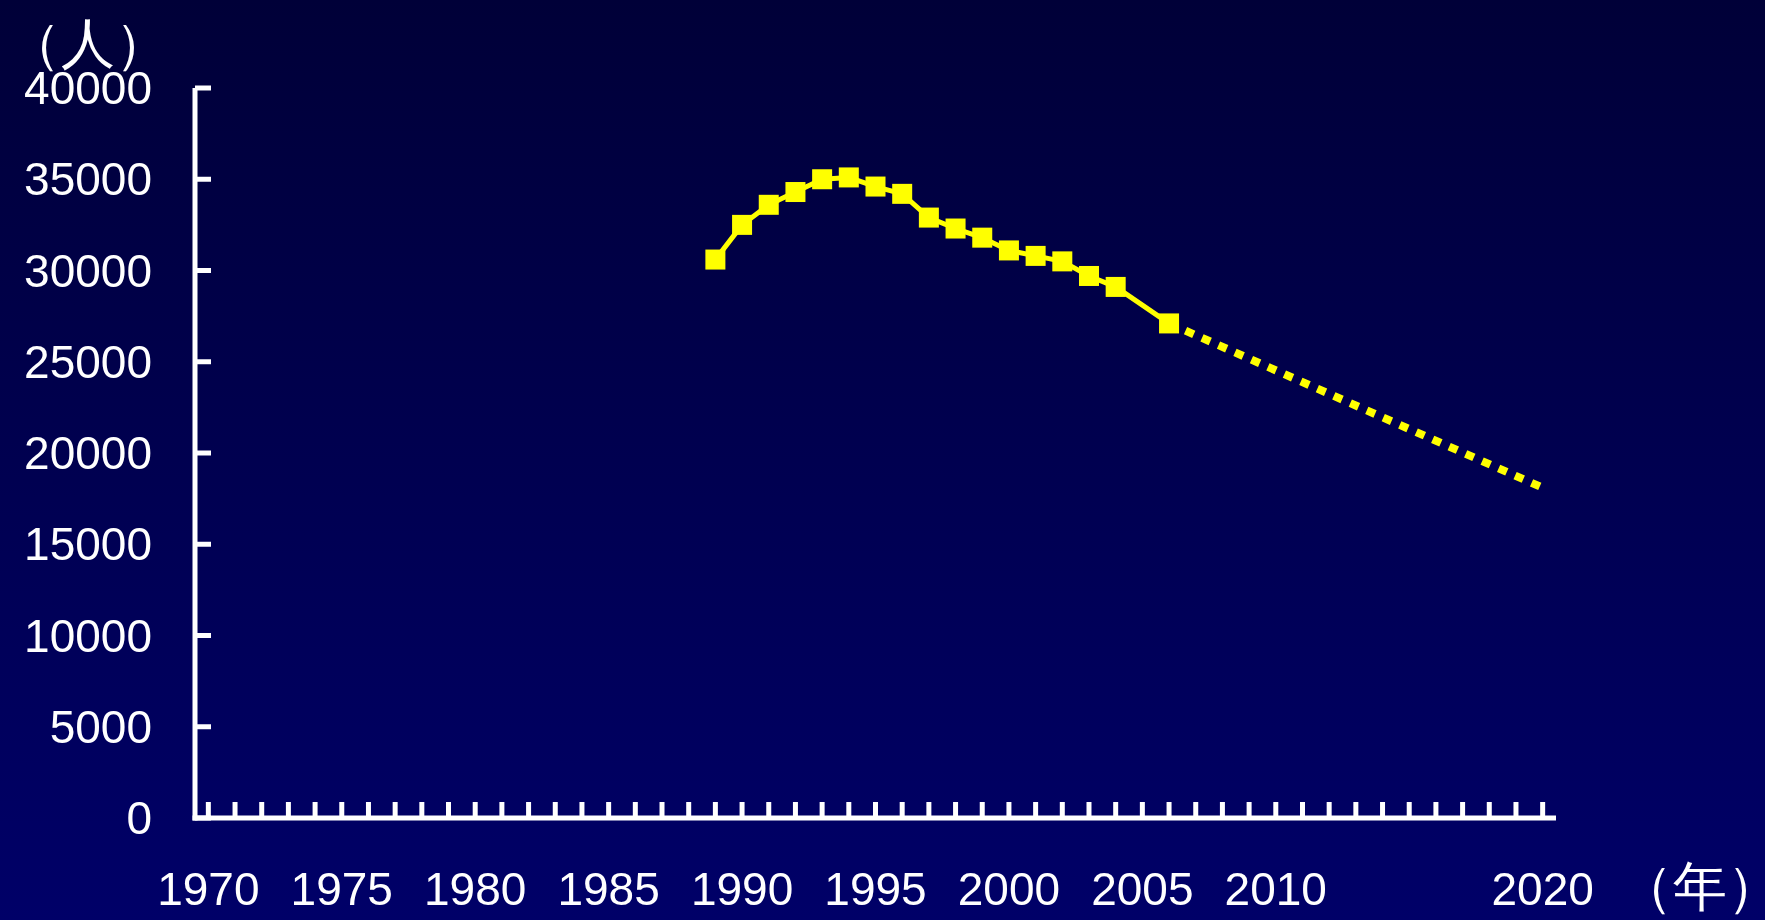  What do you see at coordinates (875, 889) in the screenshot?
I see `x-tick-label: 1995` at bounding box center [875, 889].